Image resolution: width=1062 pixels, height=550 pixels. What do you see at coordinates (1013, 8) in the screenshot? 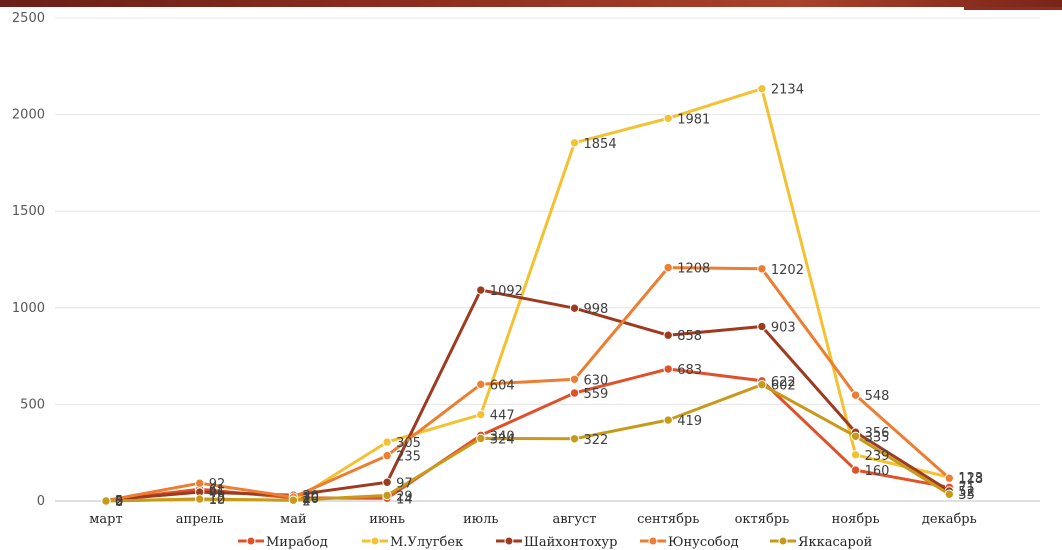
I see `top-decorative-box` at bounding box center [1013, 8].